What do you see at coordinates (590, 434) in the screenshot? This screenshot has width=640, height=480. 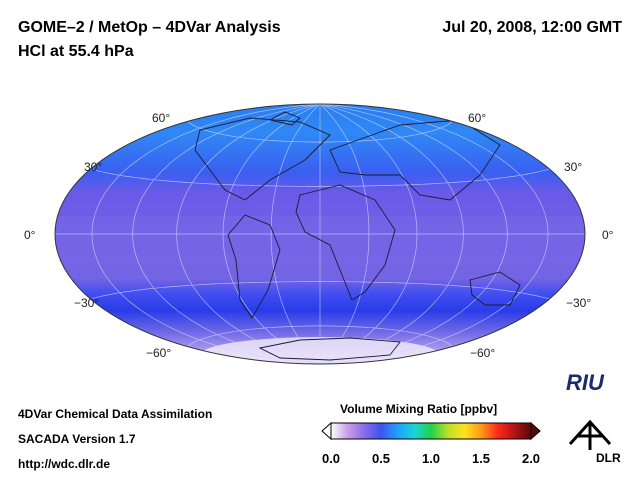 I see `dlr-logo-icon` at bounding box center [590, 434].